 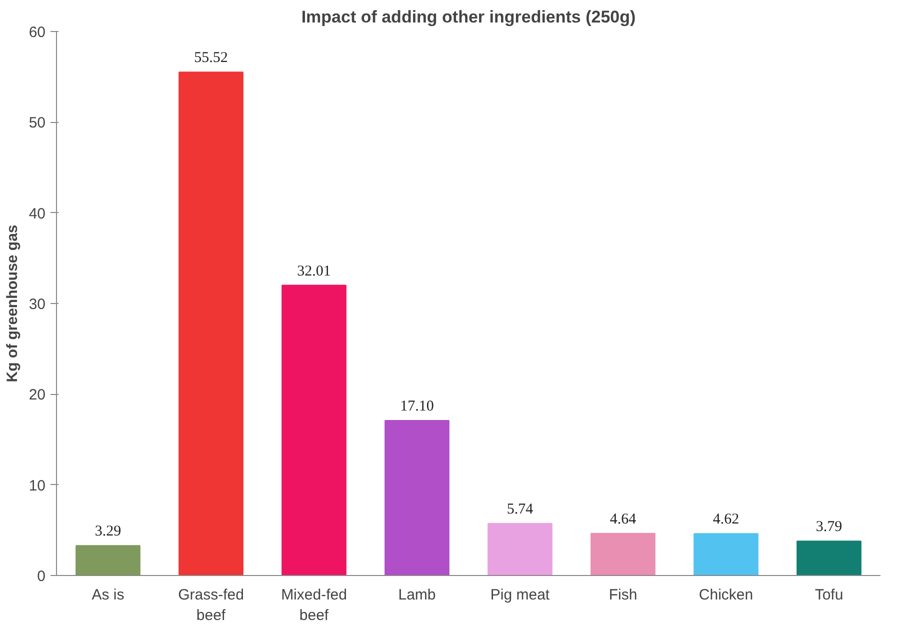 I want to click on data-label: 3.29, so click(x=108, y=532).